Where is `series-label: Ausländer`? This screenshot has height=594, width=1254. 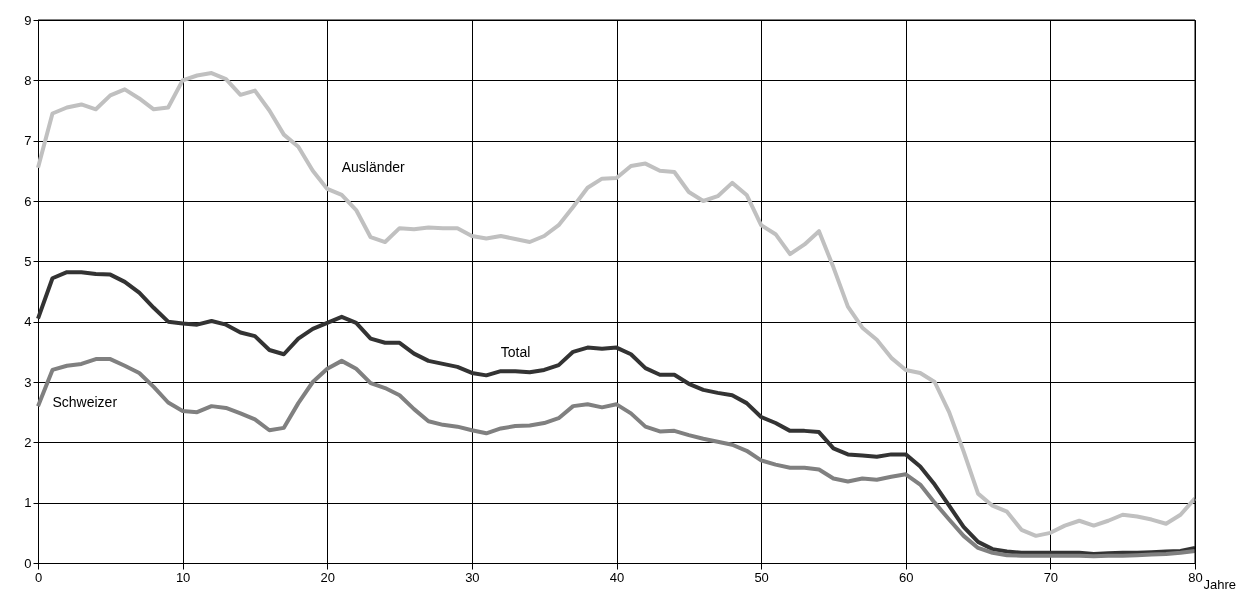
series-label: Ausländer is located at coordinates (373, 166).